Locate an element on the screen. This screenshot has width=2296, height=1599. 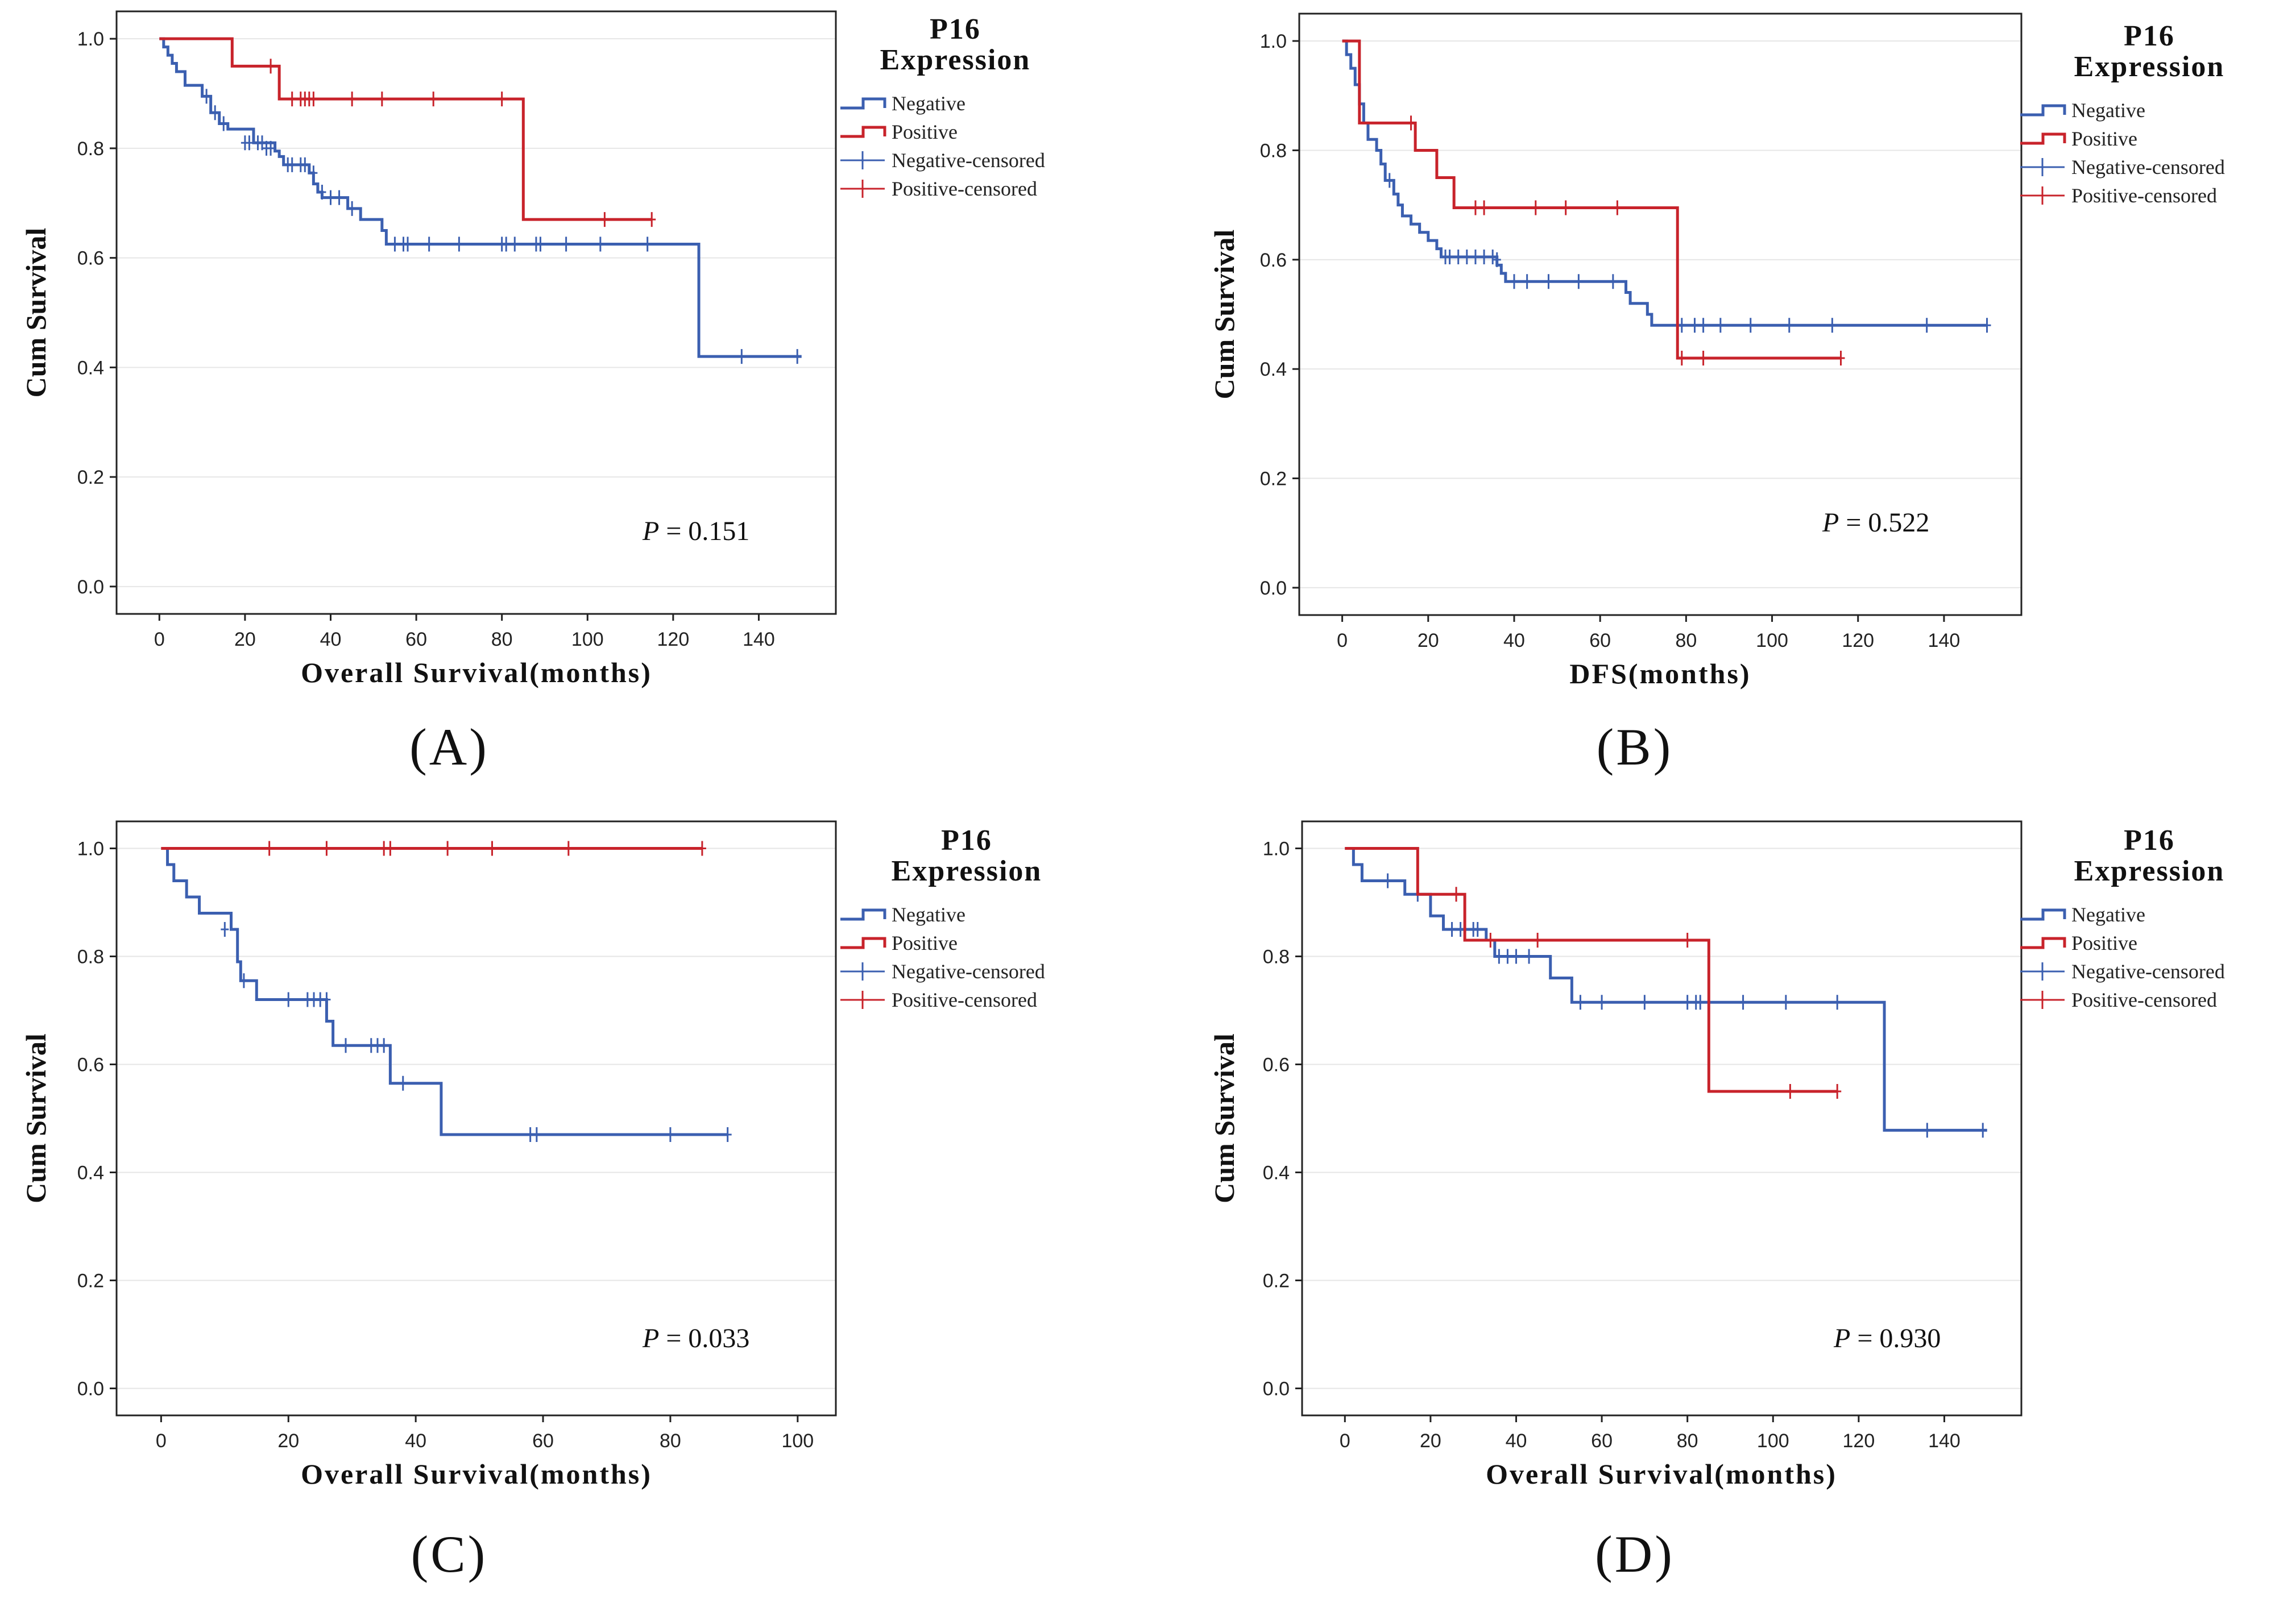
x-axis-title: DFS(months) is located at coordinates (1660, 674).